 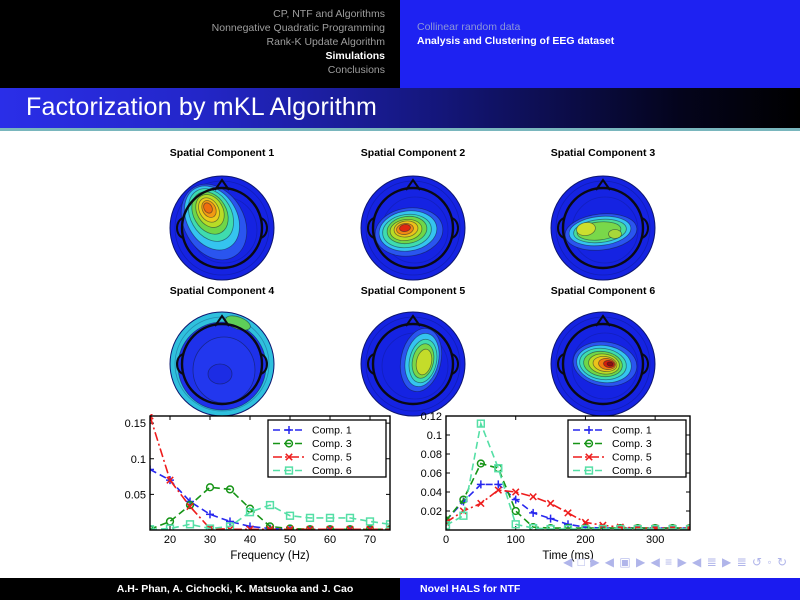 I want to click on nav-item-rank-k: Rank-K Update Algorithm, so click(x=325, y=42).